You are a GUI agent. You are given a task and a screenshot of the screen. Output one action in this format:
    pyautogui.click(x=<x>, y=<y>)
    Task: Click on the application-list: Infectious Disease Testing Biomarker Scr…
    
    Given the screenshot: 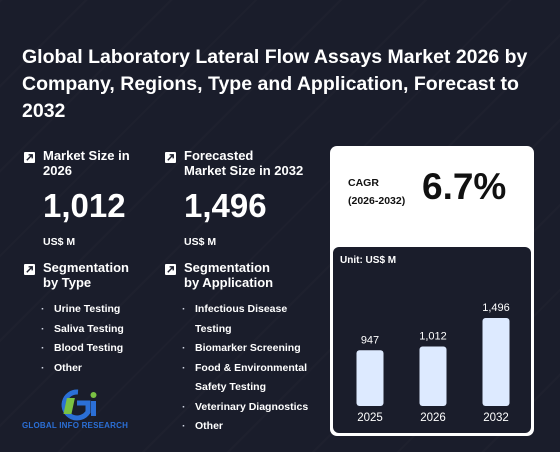 What is the action you would take?
    pyautogui.click(x=245, y=368)
    